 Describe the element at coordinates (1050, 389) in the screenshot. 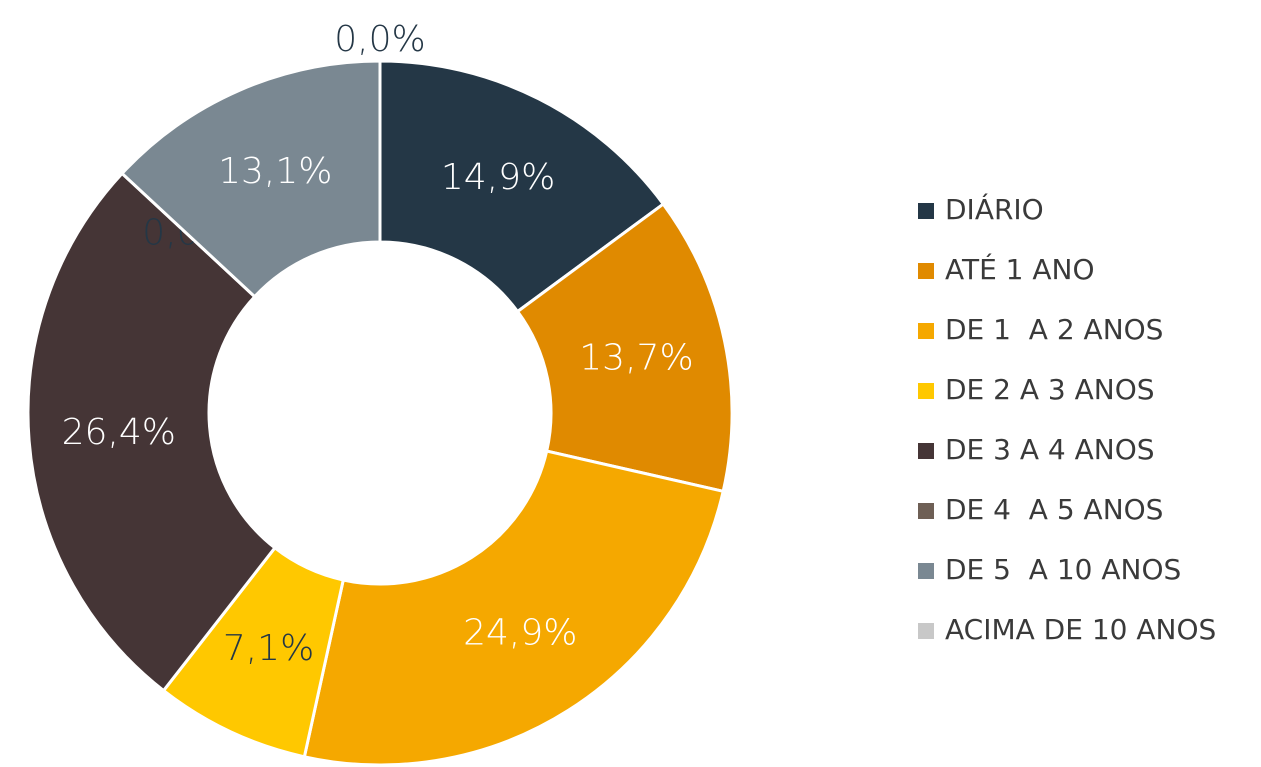

I see `legend-label: DE 2 A 3 ANOS` at that location.